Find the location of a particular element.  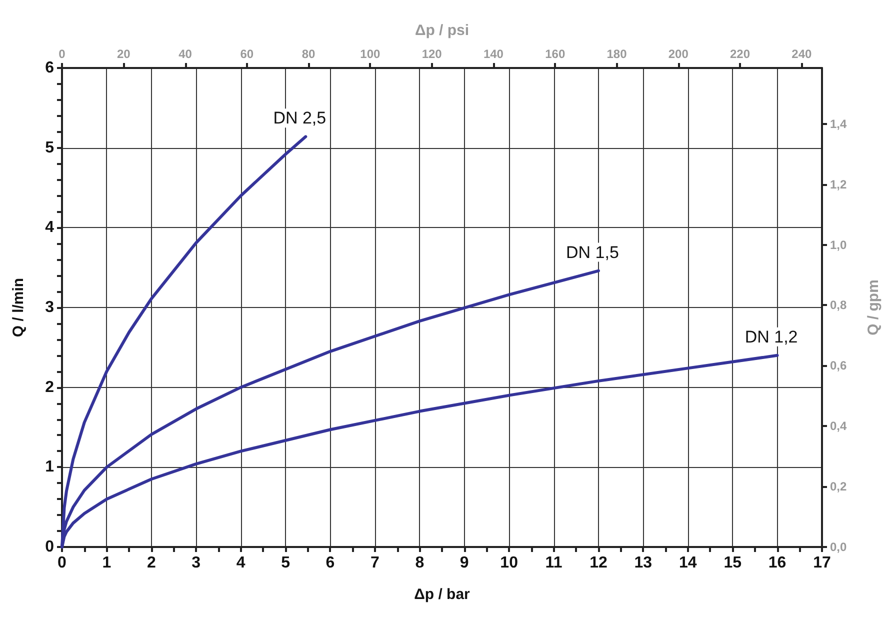

x2-tick-label: 180 is located at coordinates (617, 54).